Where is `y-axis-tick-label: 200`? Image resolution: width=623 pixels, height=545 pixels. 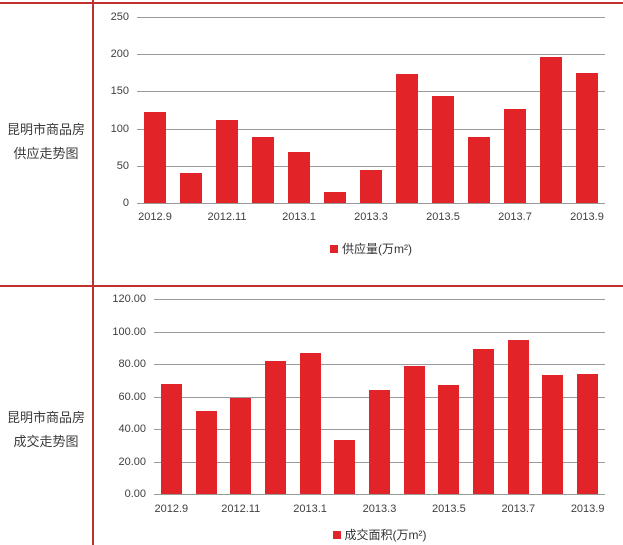
y-axis-tick-label: 200 is located at coordinates (119, 54).